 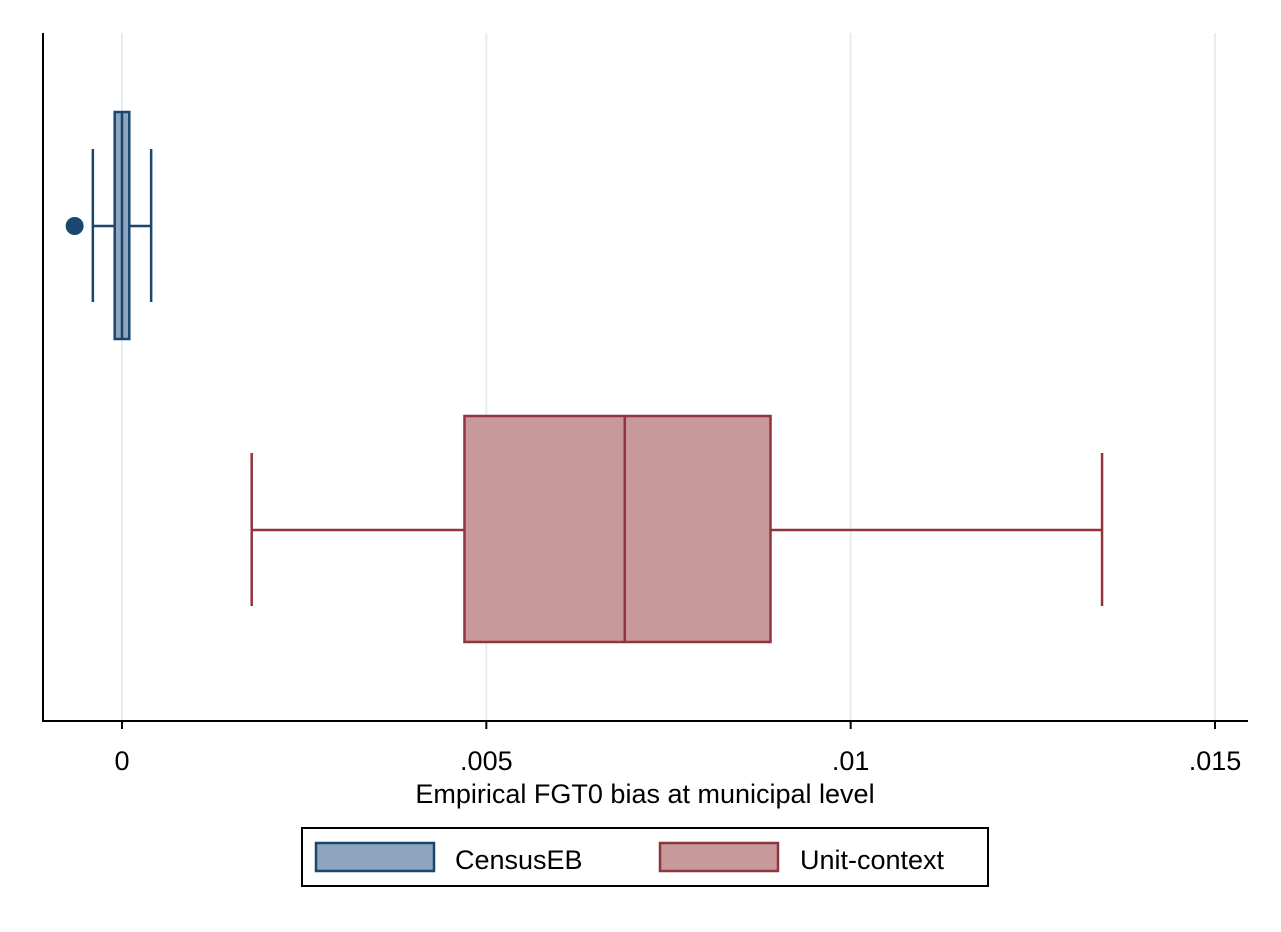 I want to click on x-axis-title: Empirical FGT0 bias at municipal level, so click(x=644, y=794).